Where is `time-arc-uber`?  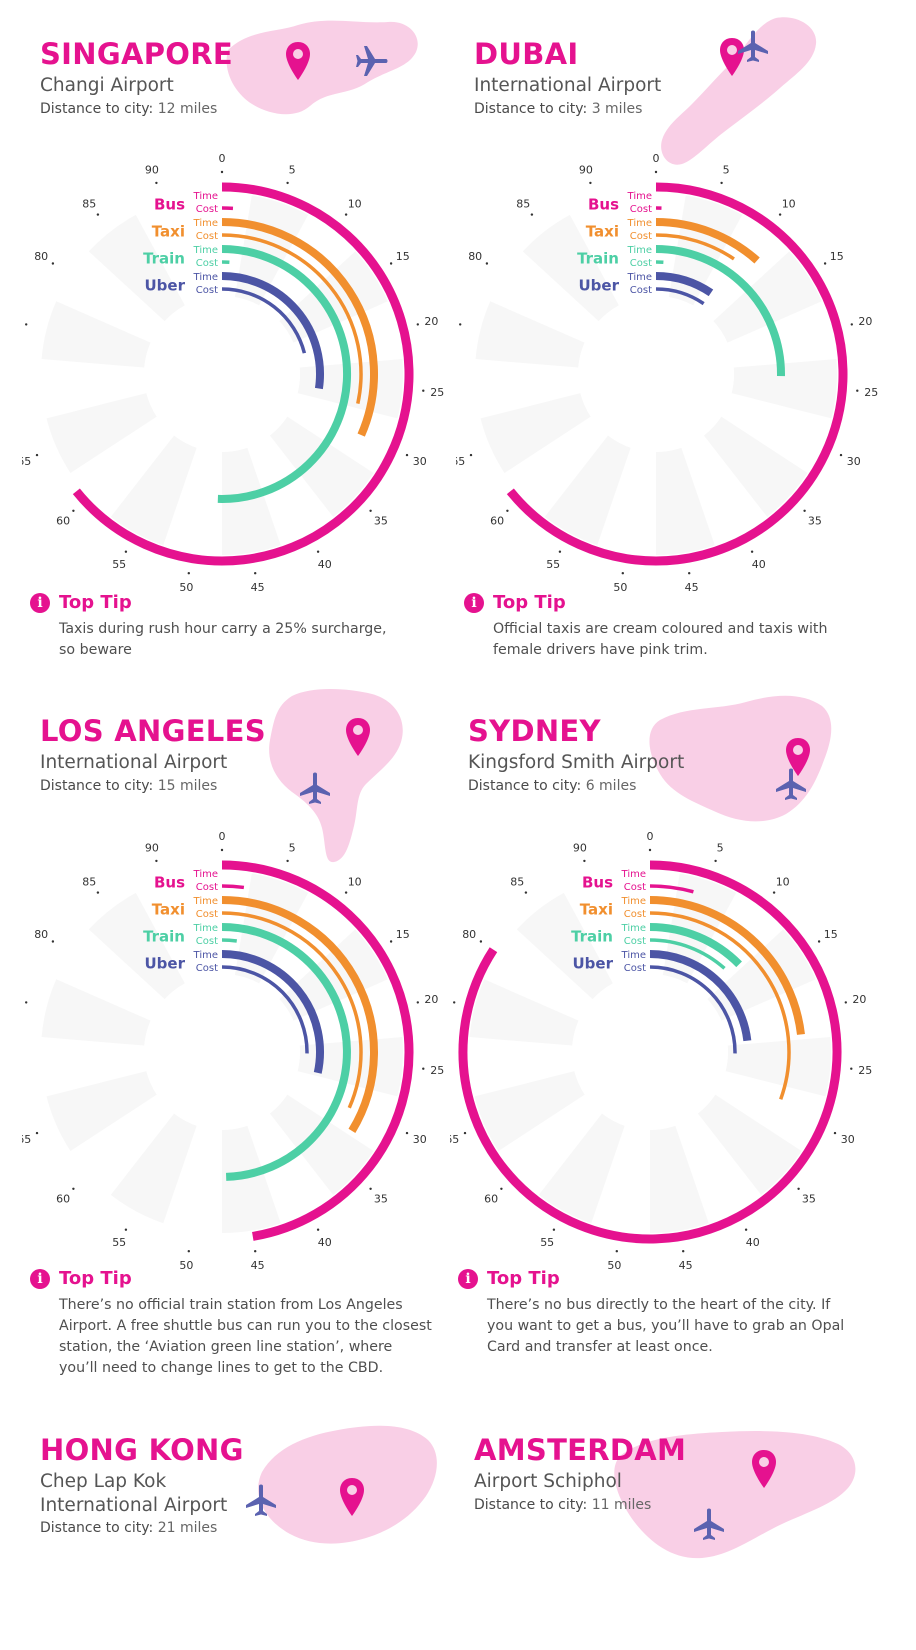 time-arc-uber is located at coordinates (700, 996).